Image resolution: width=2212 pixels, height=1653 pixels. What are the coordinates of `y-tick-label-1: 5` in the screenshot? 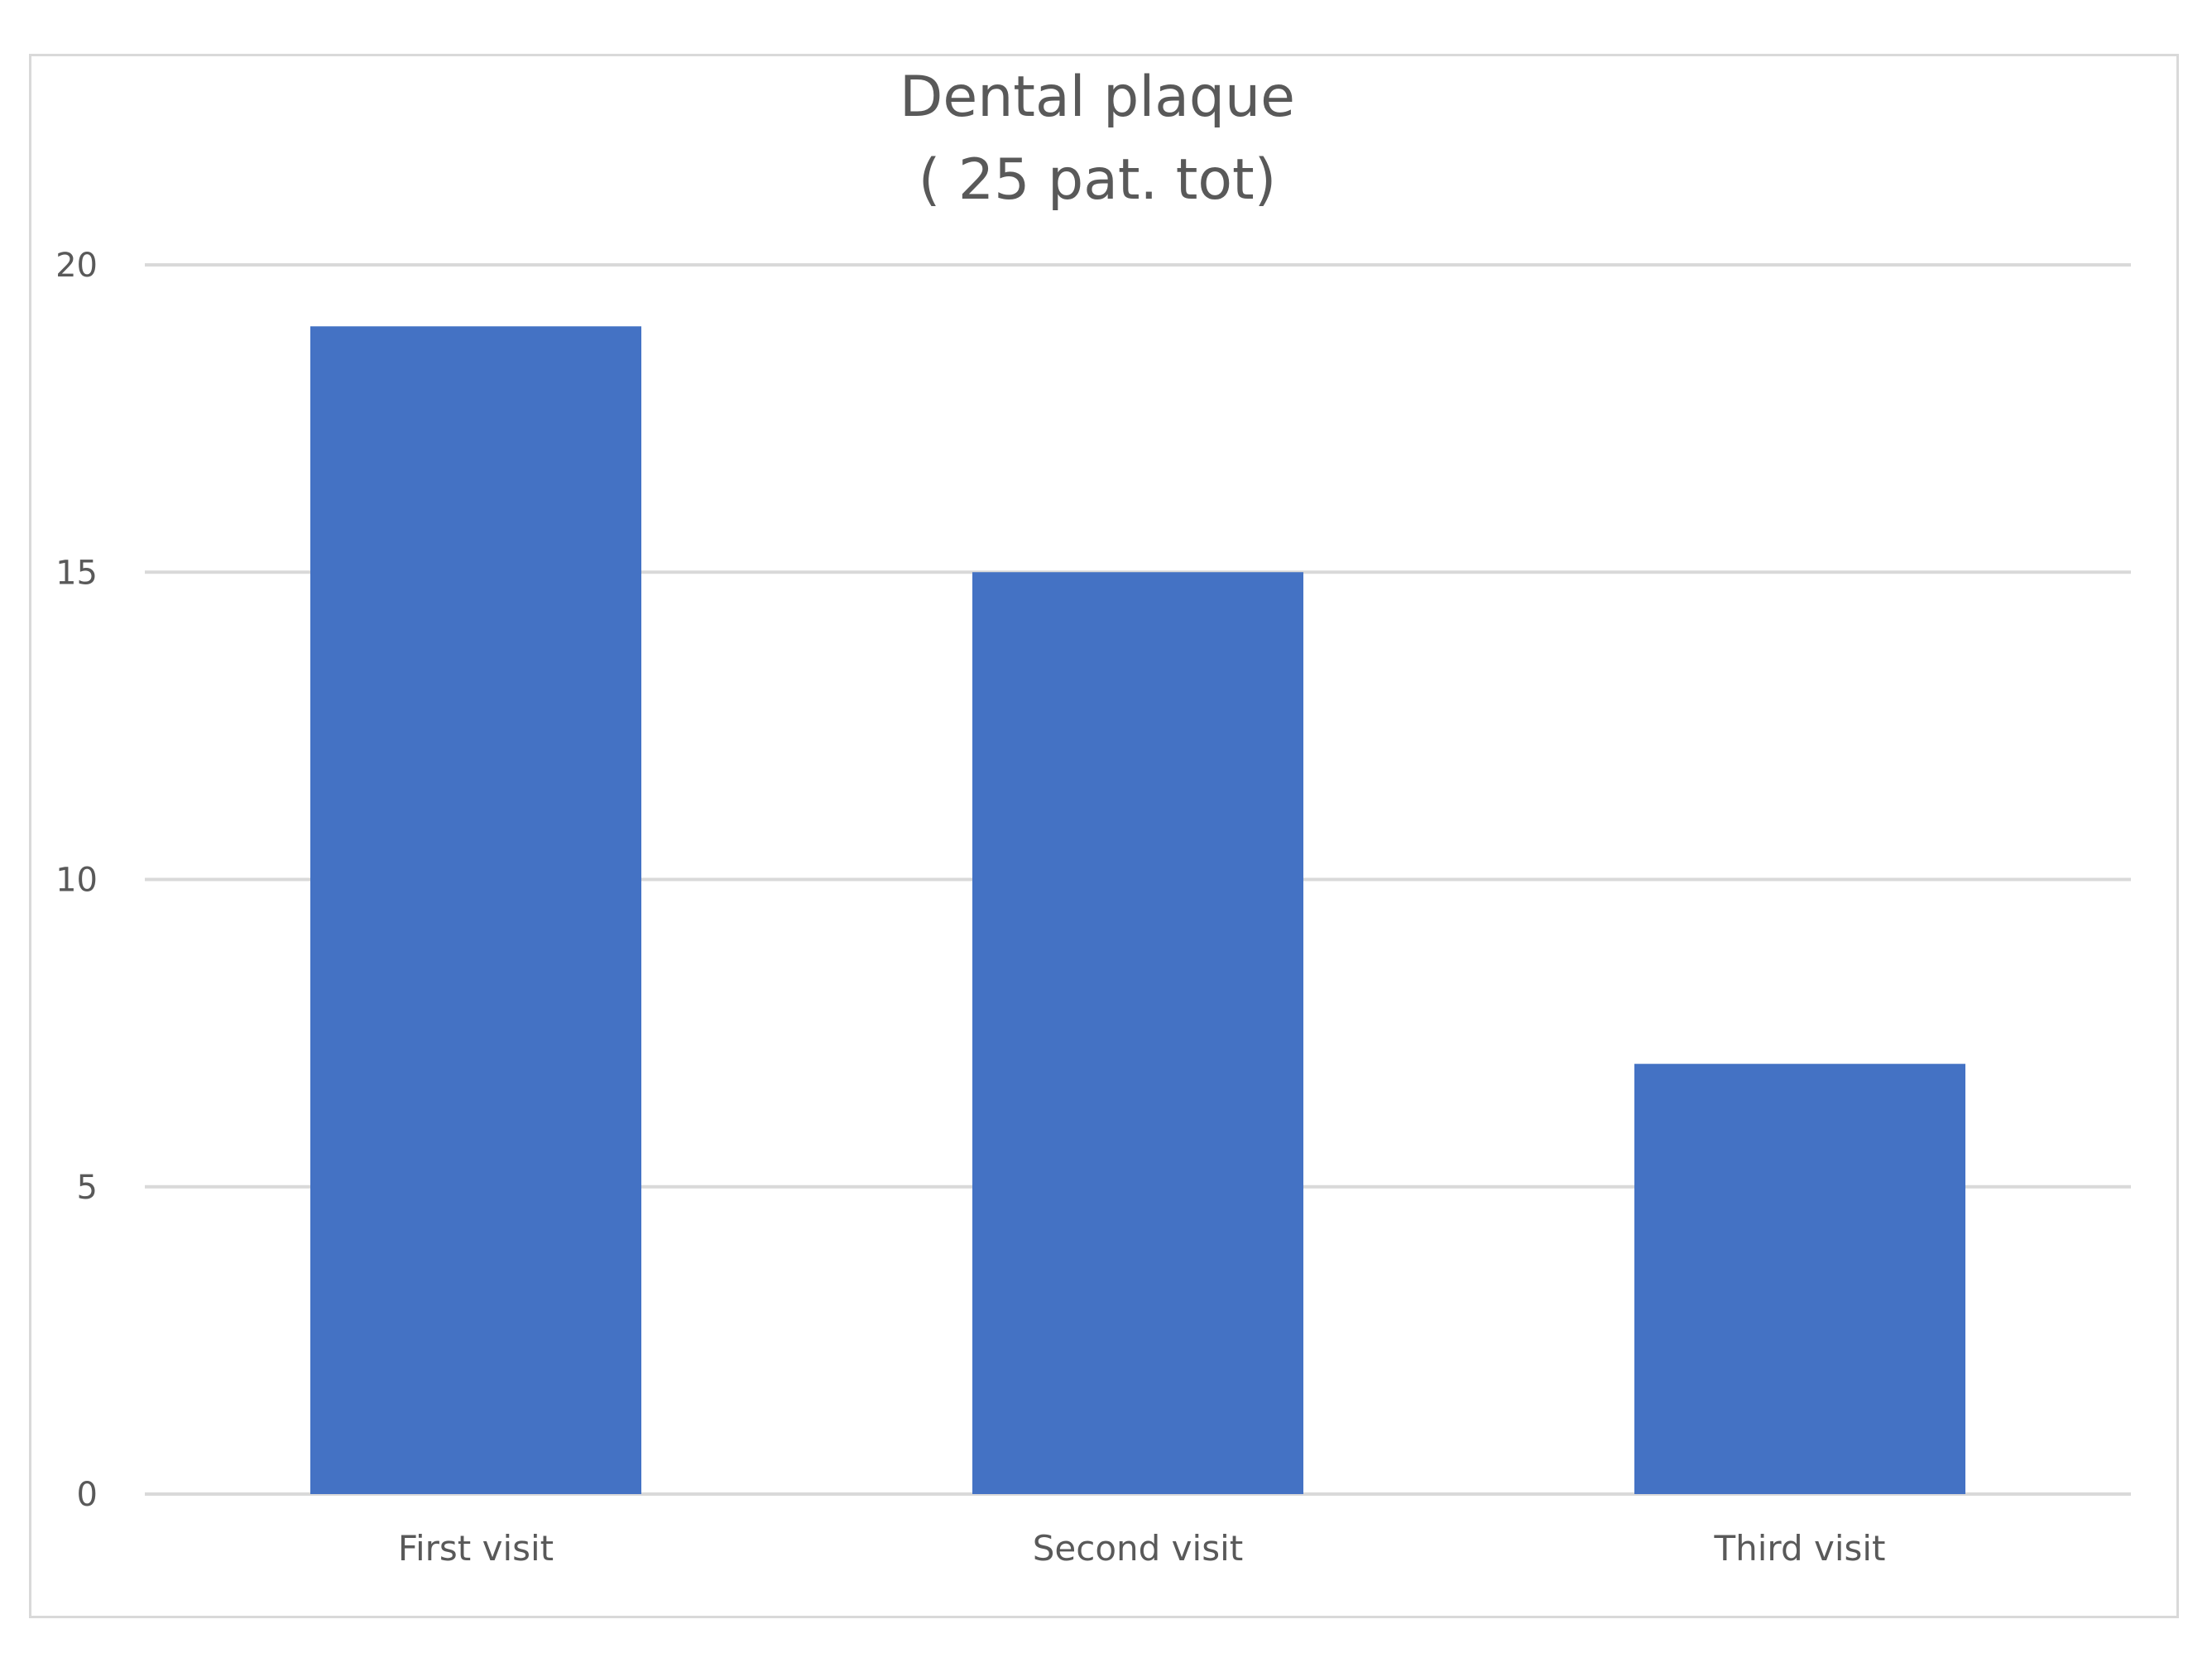 It's located at (87, 1188).